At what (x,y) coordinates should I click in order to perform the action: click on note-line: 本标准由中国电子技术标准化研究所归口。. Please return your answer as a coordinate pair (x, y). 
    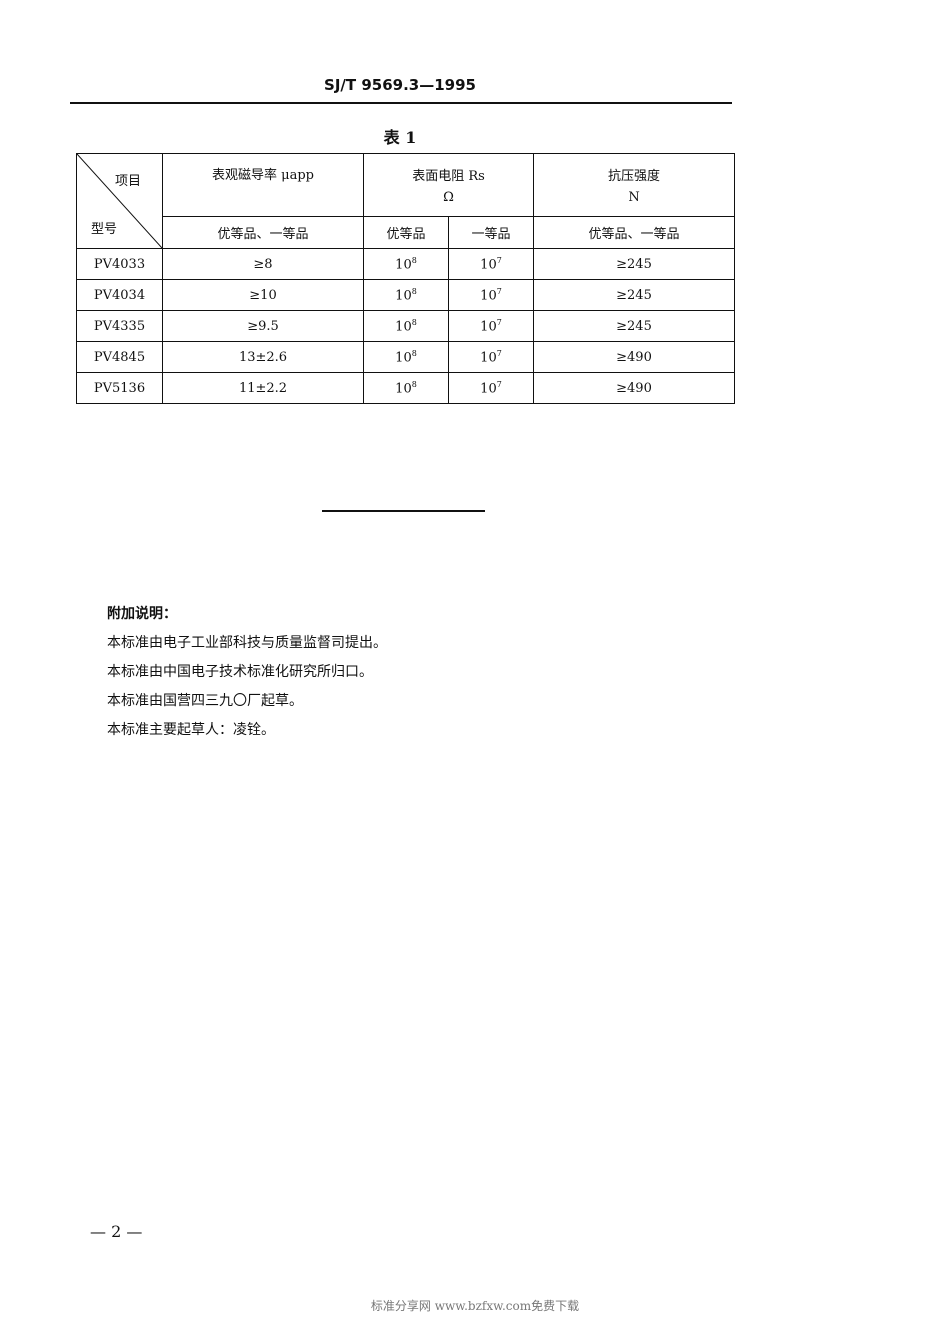
    Looking at the image, I should click on (240, 672).